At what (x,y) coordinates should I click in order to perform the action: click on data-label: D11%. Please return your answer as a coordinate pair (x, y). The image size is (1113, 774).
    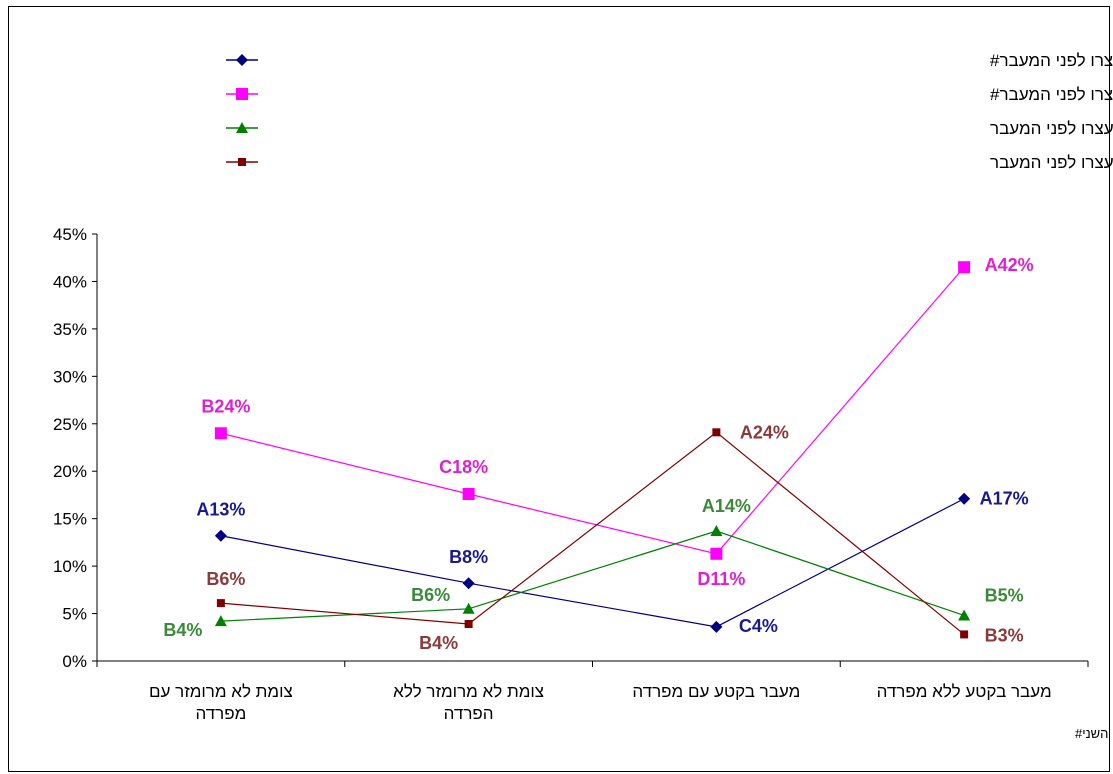
    Looking at the image, I should click on (721, 579).